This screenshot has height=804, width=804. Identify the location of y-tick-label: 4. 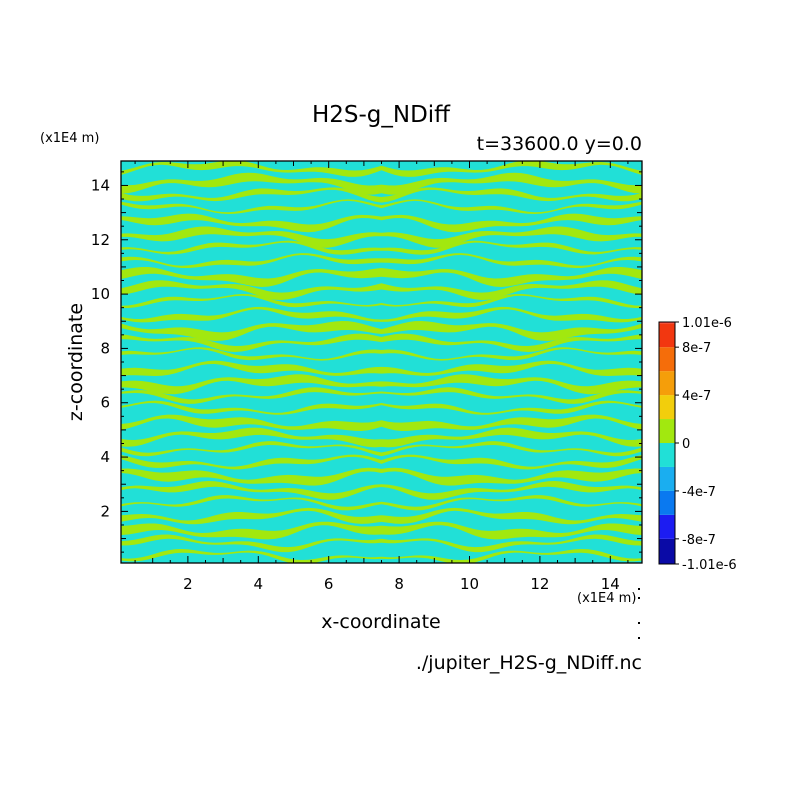
(105, 457).